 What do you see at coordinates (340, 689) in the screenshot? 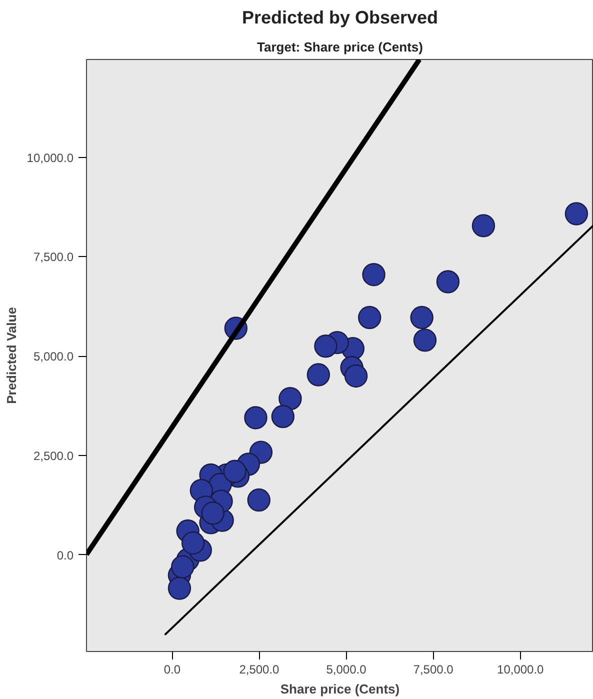
I see `x-axis-title: Share price (Cents)` at bounding box center [340, 689].